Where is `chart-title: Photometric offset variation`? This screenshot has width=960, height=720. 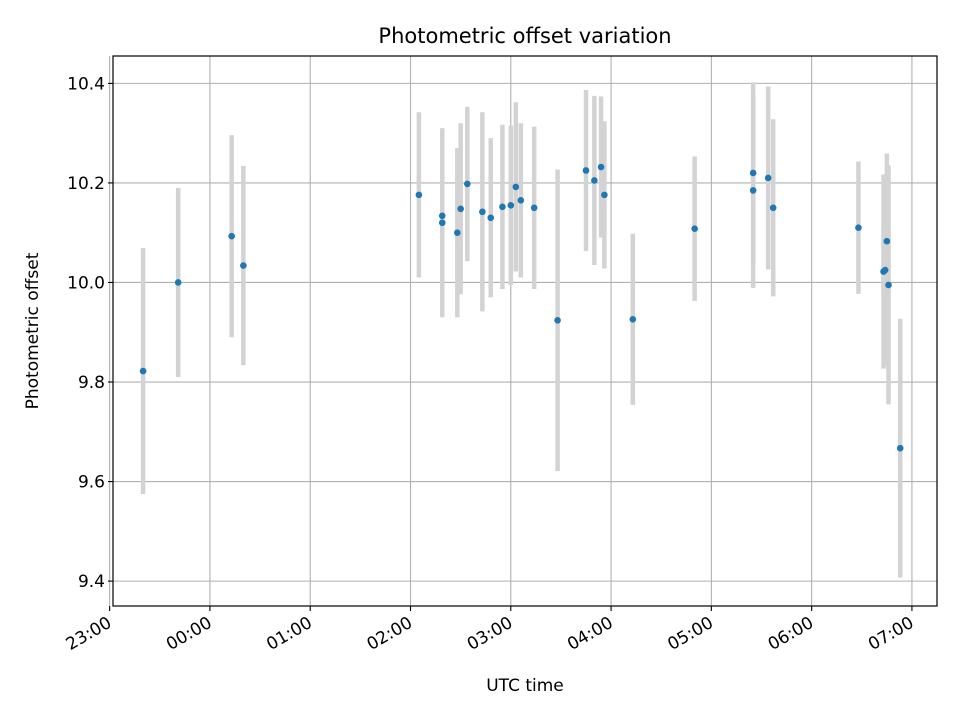 chart-title: Photometric offset variation is located at coordinates (524, 36).